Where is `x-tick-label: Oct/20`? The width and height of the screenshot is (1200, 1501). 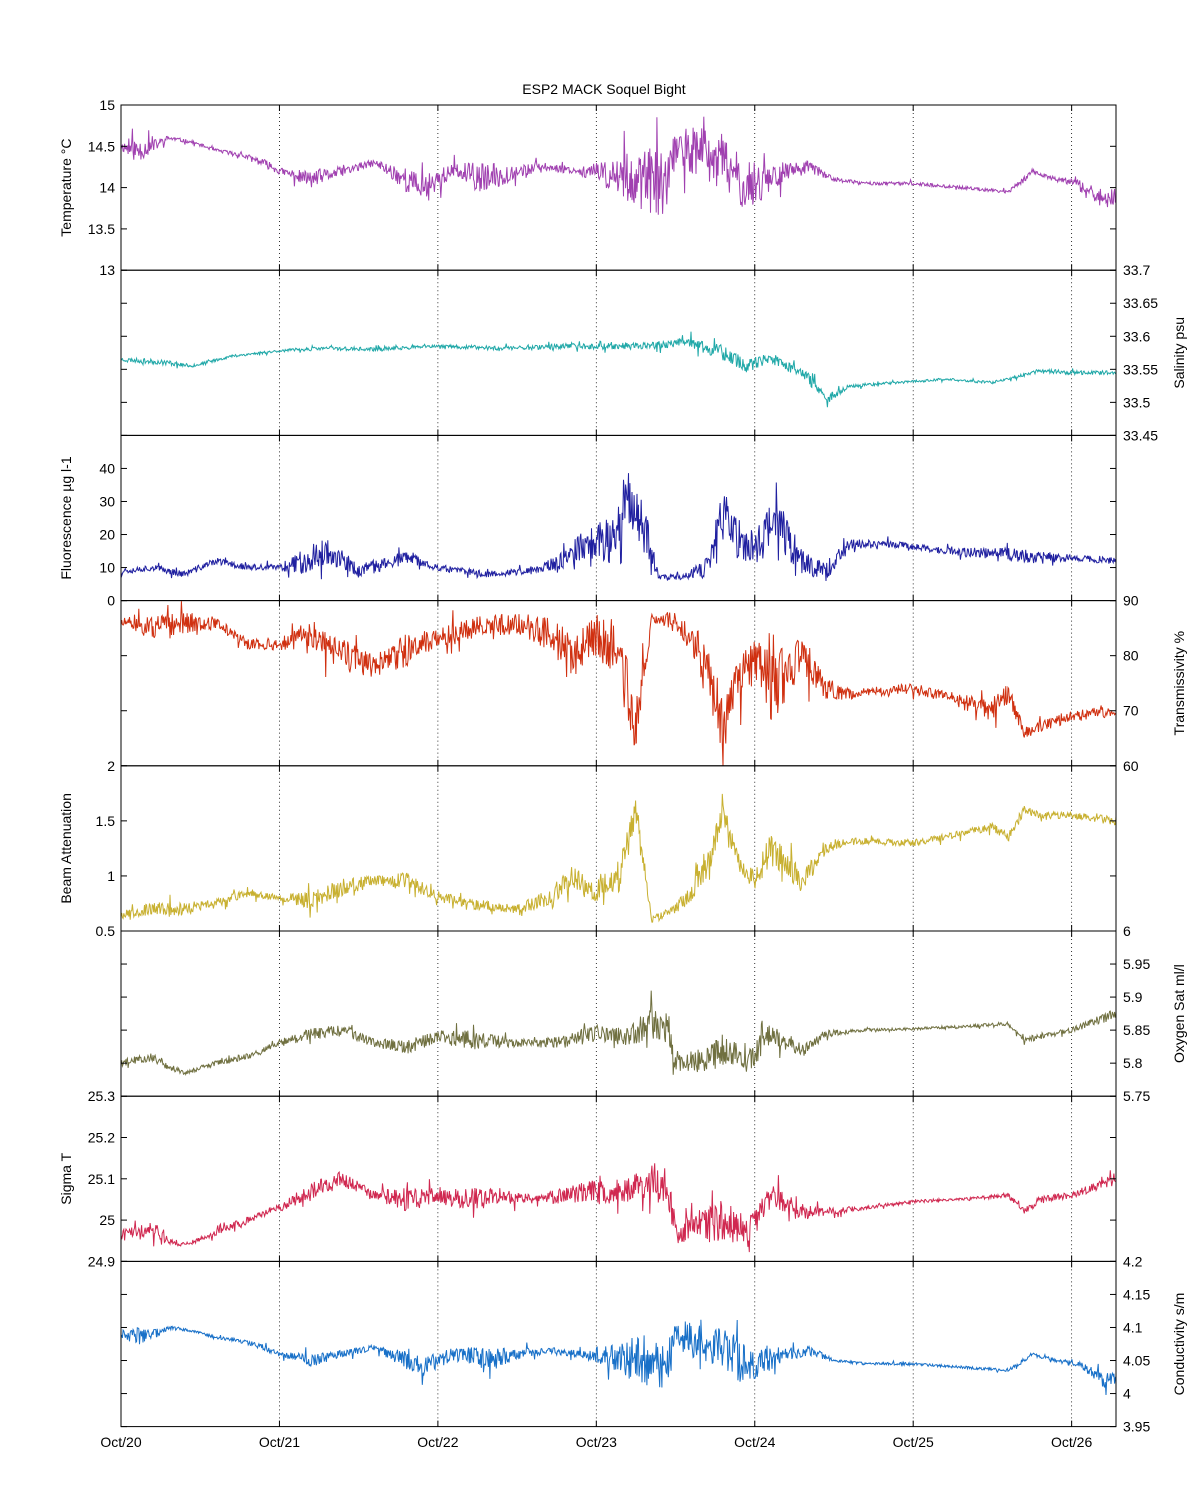
x-tick-label: Oct/20 is located at coordinates (120, 1442).